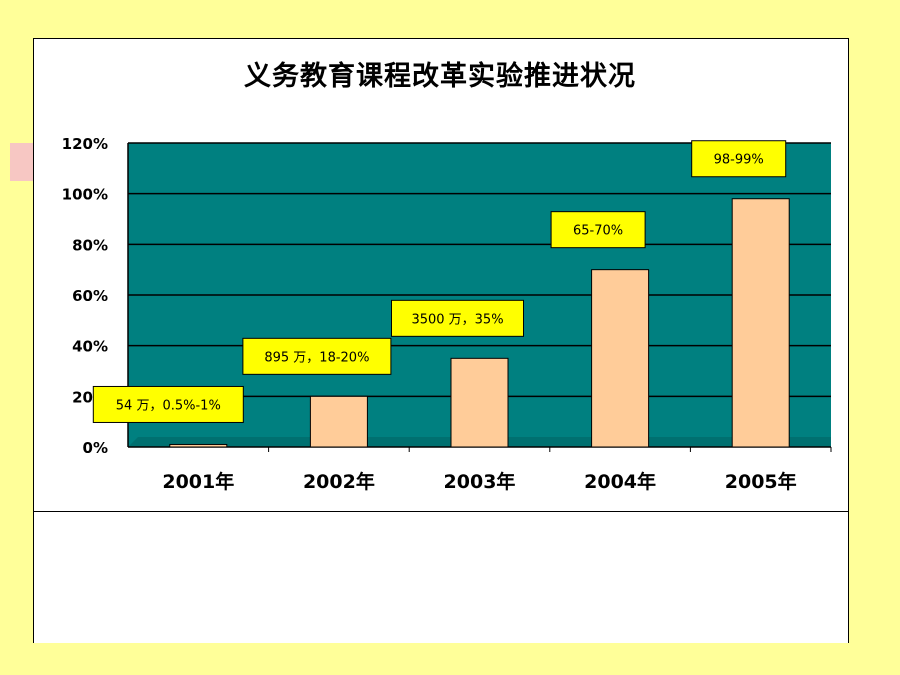 The height and width of the screenshot is (675, 900). What do you see at coordinates (480, 481) in the screenshot?
I see `x-tick-label: 2003年` at bounding box center [480, 481].